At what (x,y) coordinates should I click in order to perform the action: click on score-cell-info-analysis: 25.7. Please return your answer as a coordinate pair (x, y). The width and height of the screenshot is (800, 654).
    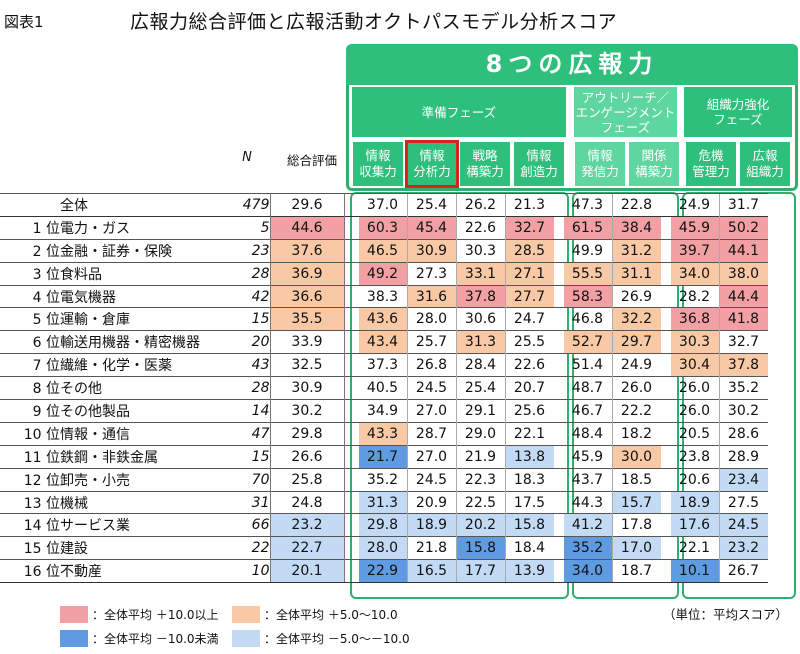
    Looking at the image, I should click on (431, 342).